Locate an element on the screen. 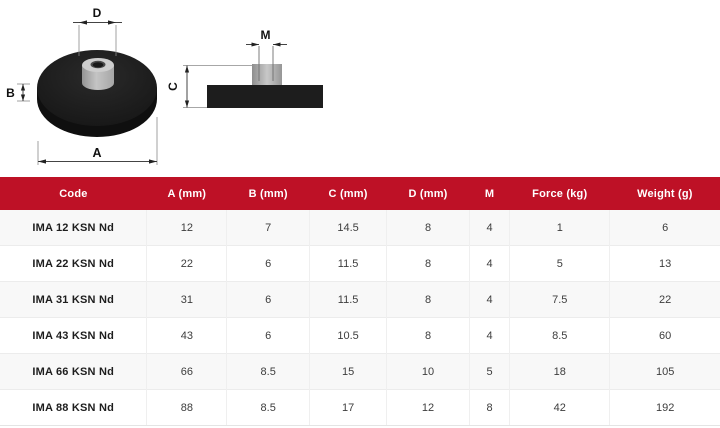 Image resolution: width=720 pixels, height=428 pixels. cell-code: IMA 22 KSN Nd is located at coordinates (73, 263).